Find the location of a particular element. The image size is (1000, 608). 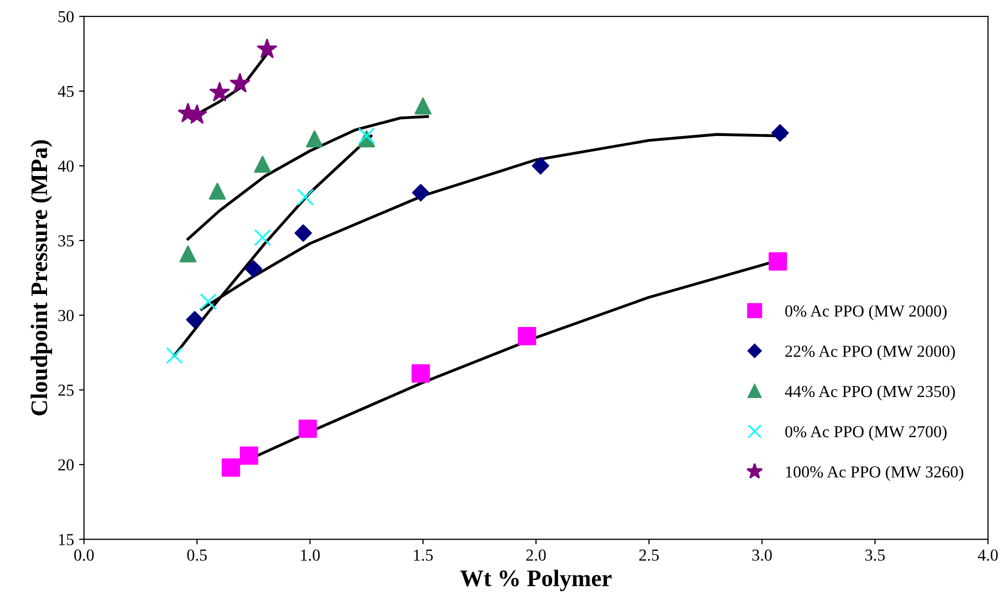

x-tick-label: 1.5 is located at coordinates (423, 555).